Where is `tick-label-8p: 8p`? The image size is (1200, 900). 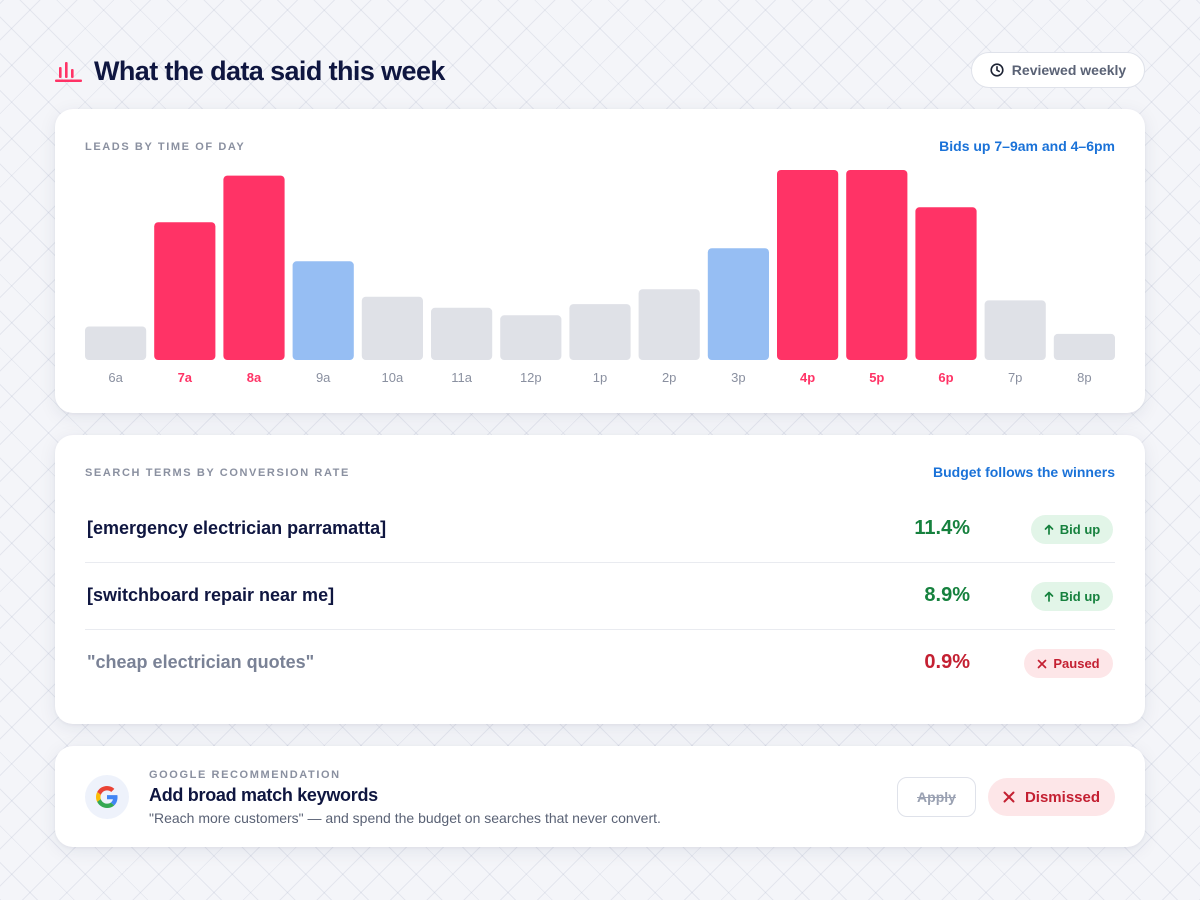
tick-label-8p: 8p is located at coordinates (1084, 377).